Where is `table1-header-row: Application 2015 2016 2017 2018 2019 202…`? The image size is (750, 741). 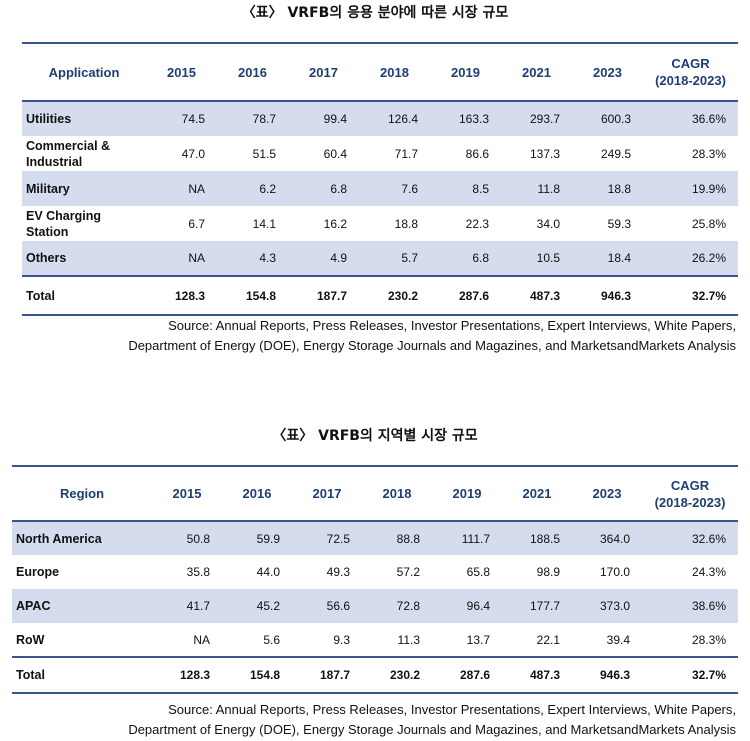 table1-header-row: Application 2015 2016 2017 2018 2019 202… is located at coordinates (380, 72).